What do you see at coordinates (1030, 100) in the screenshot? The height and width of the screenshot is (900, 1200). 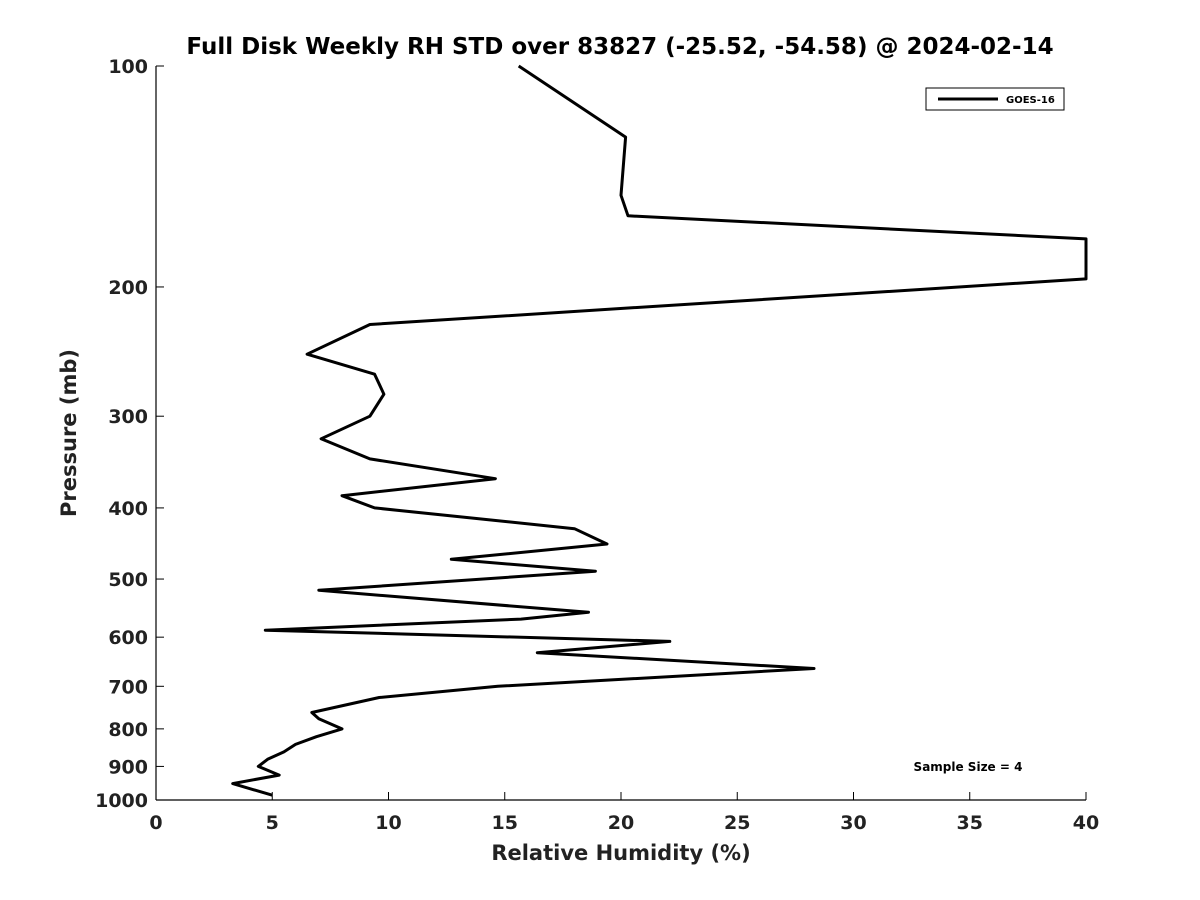 I see `legend-label-goes-16: GOES-16` at bounding box center [1030, 100].